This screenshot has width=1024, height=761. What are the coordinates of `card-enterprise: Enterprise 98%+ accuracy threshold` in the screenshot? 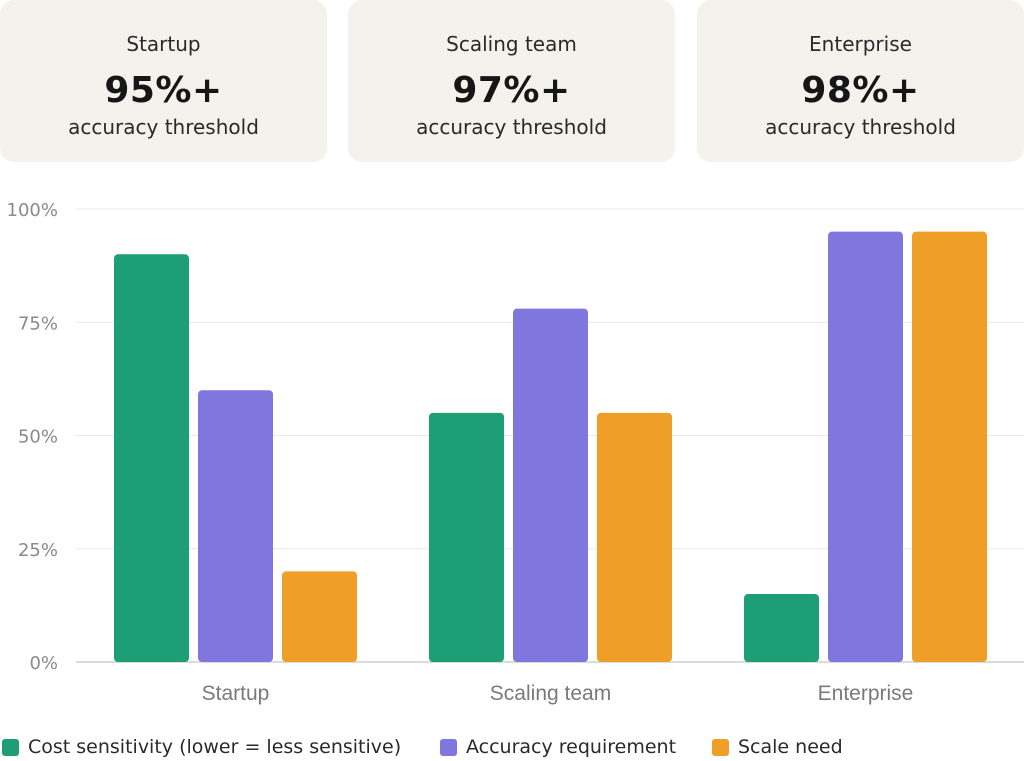 It's located at (860, 81).